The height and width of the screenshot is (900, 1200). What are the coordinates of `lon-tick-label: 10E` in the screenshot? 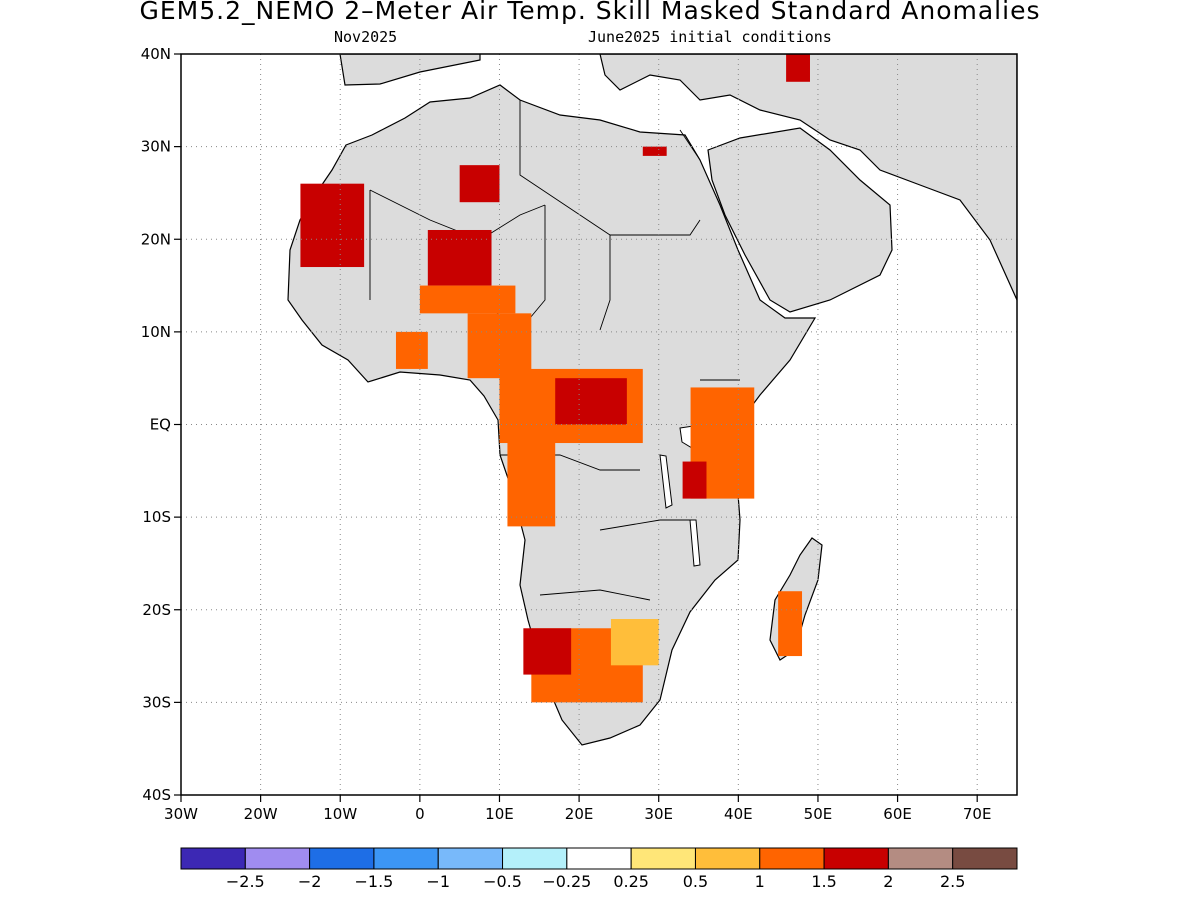 It's located at (499, 814).